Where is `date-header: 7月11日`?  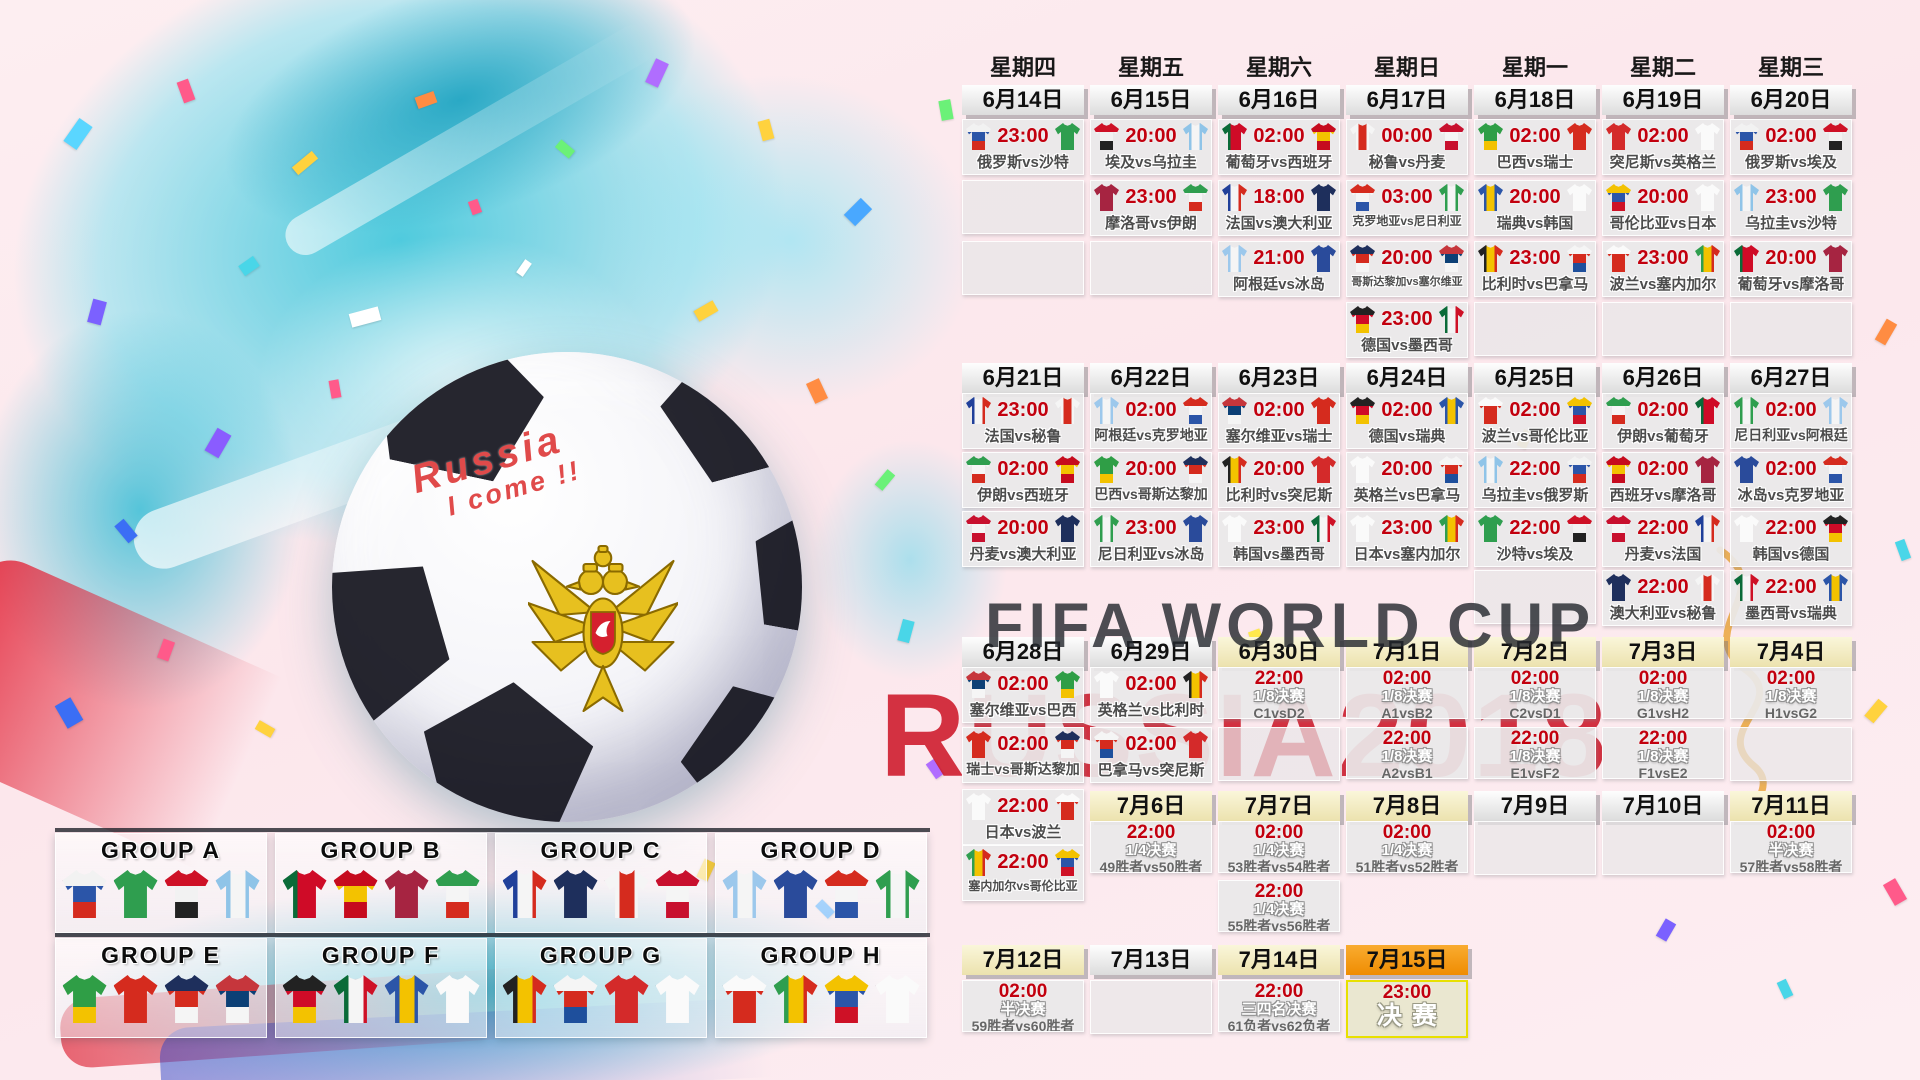 date-header: 7月11日 is located at coordinates (1791, 806).